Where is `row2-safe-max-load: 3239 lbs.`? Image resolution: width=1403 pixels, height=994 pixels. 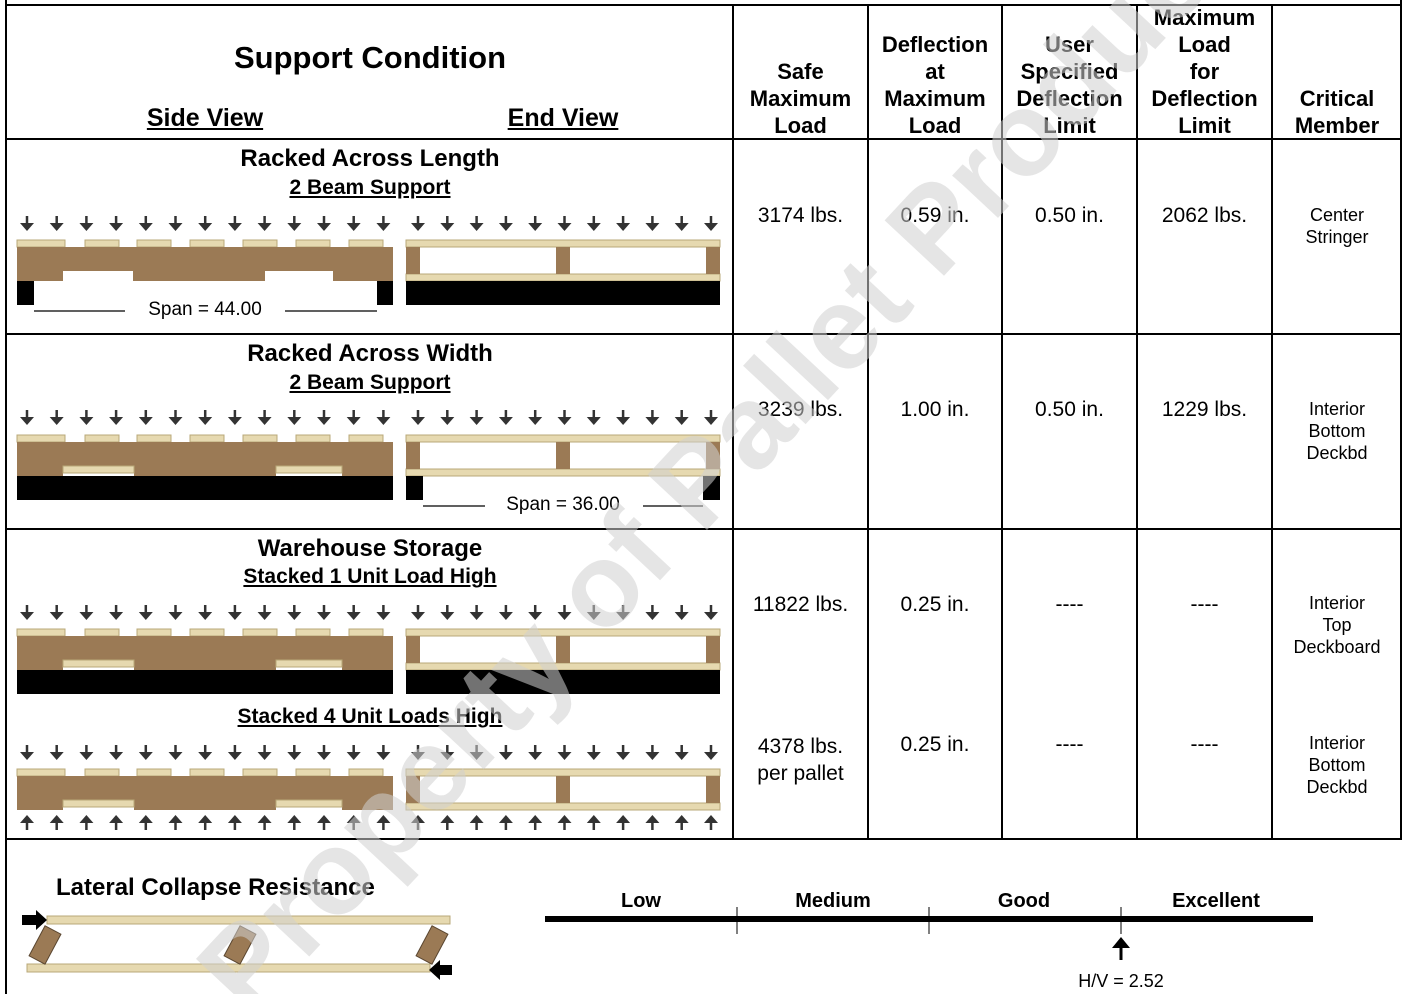 row2-safe-max-load: 3239 lbs. is located at coordinates (800, 409).